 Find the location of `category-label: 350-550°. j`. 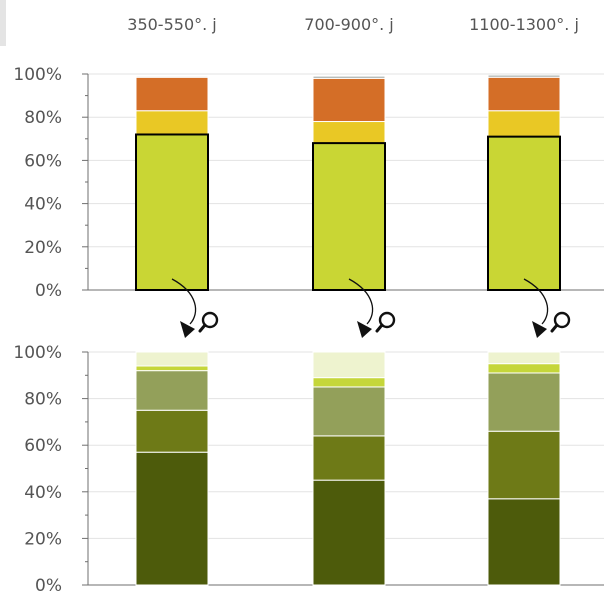

category-label: 350-550°. j is located at coordinates (171, 24).